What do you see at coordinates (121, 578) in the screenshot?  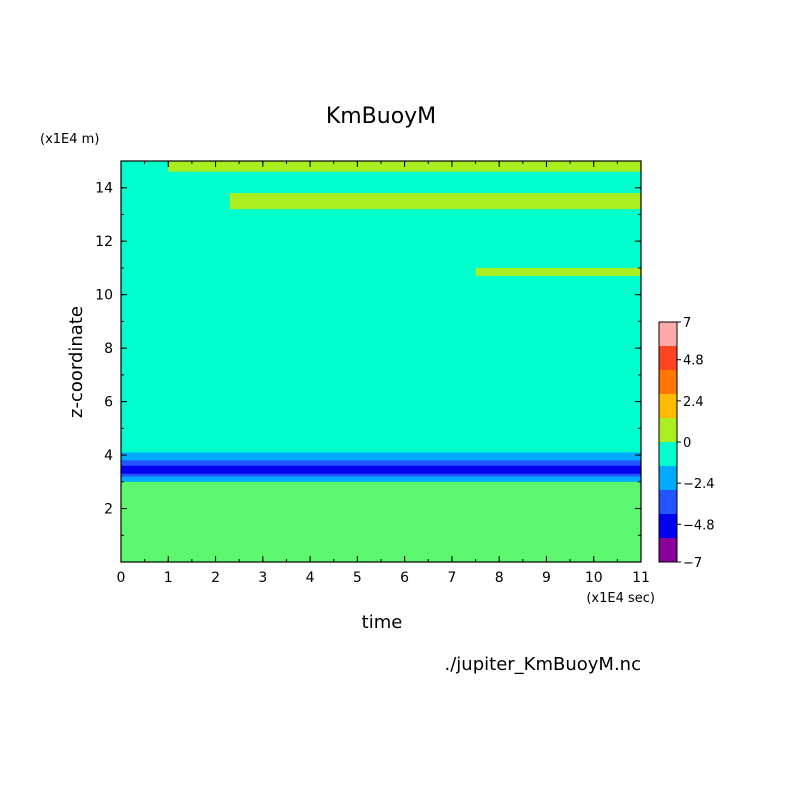 I see `x-tick-label: 0` at bounding box center [121, 578].